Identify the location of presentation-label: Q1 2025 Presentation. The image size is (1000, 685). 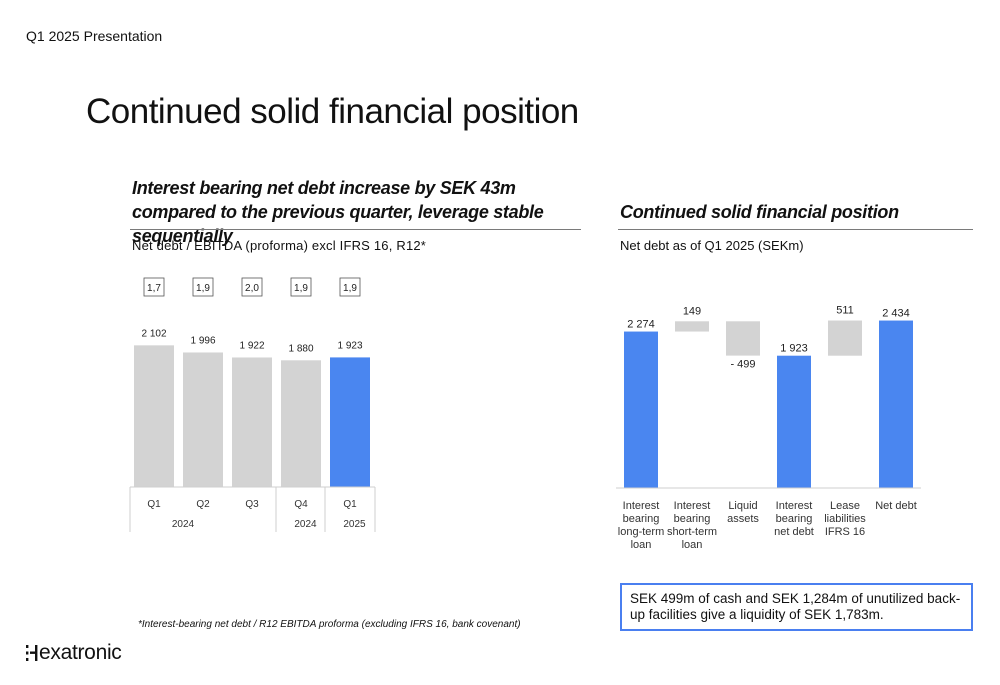
(94, 36).